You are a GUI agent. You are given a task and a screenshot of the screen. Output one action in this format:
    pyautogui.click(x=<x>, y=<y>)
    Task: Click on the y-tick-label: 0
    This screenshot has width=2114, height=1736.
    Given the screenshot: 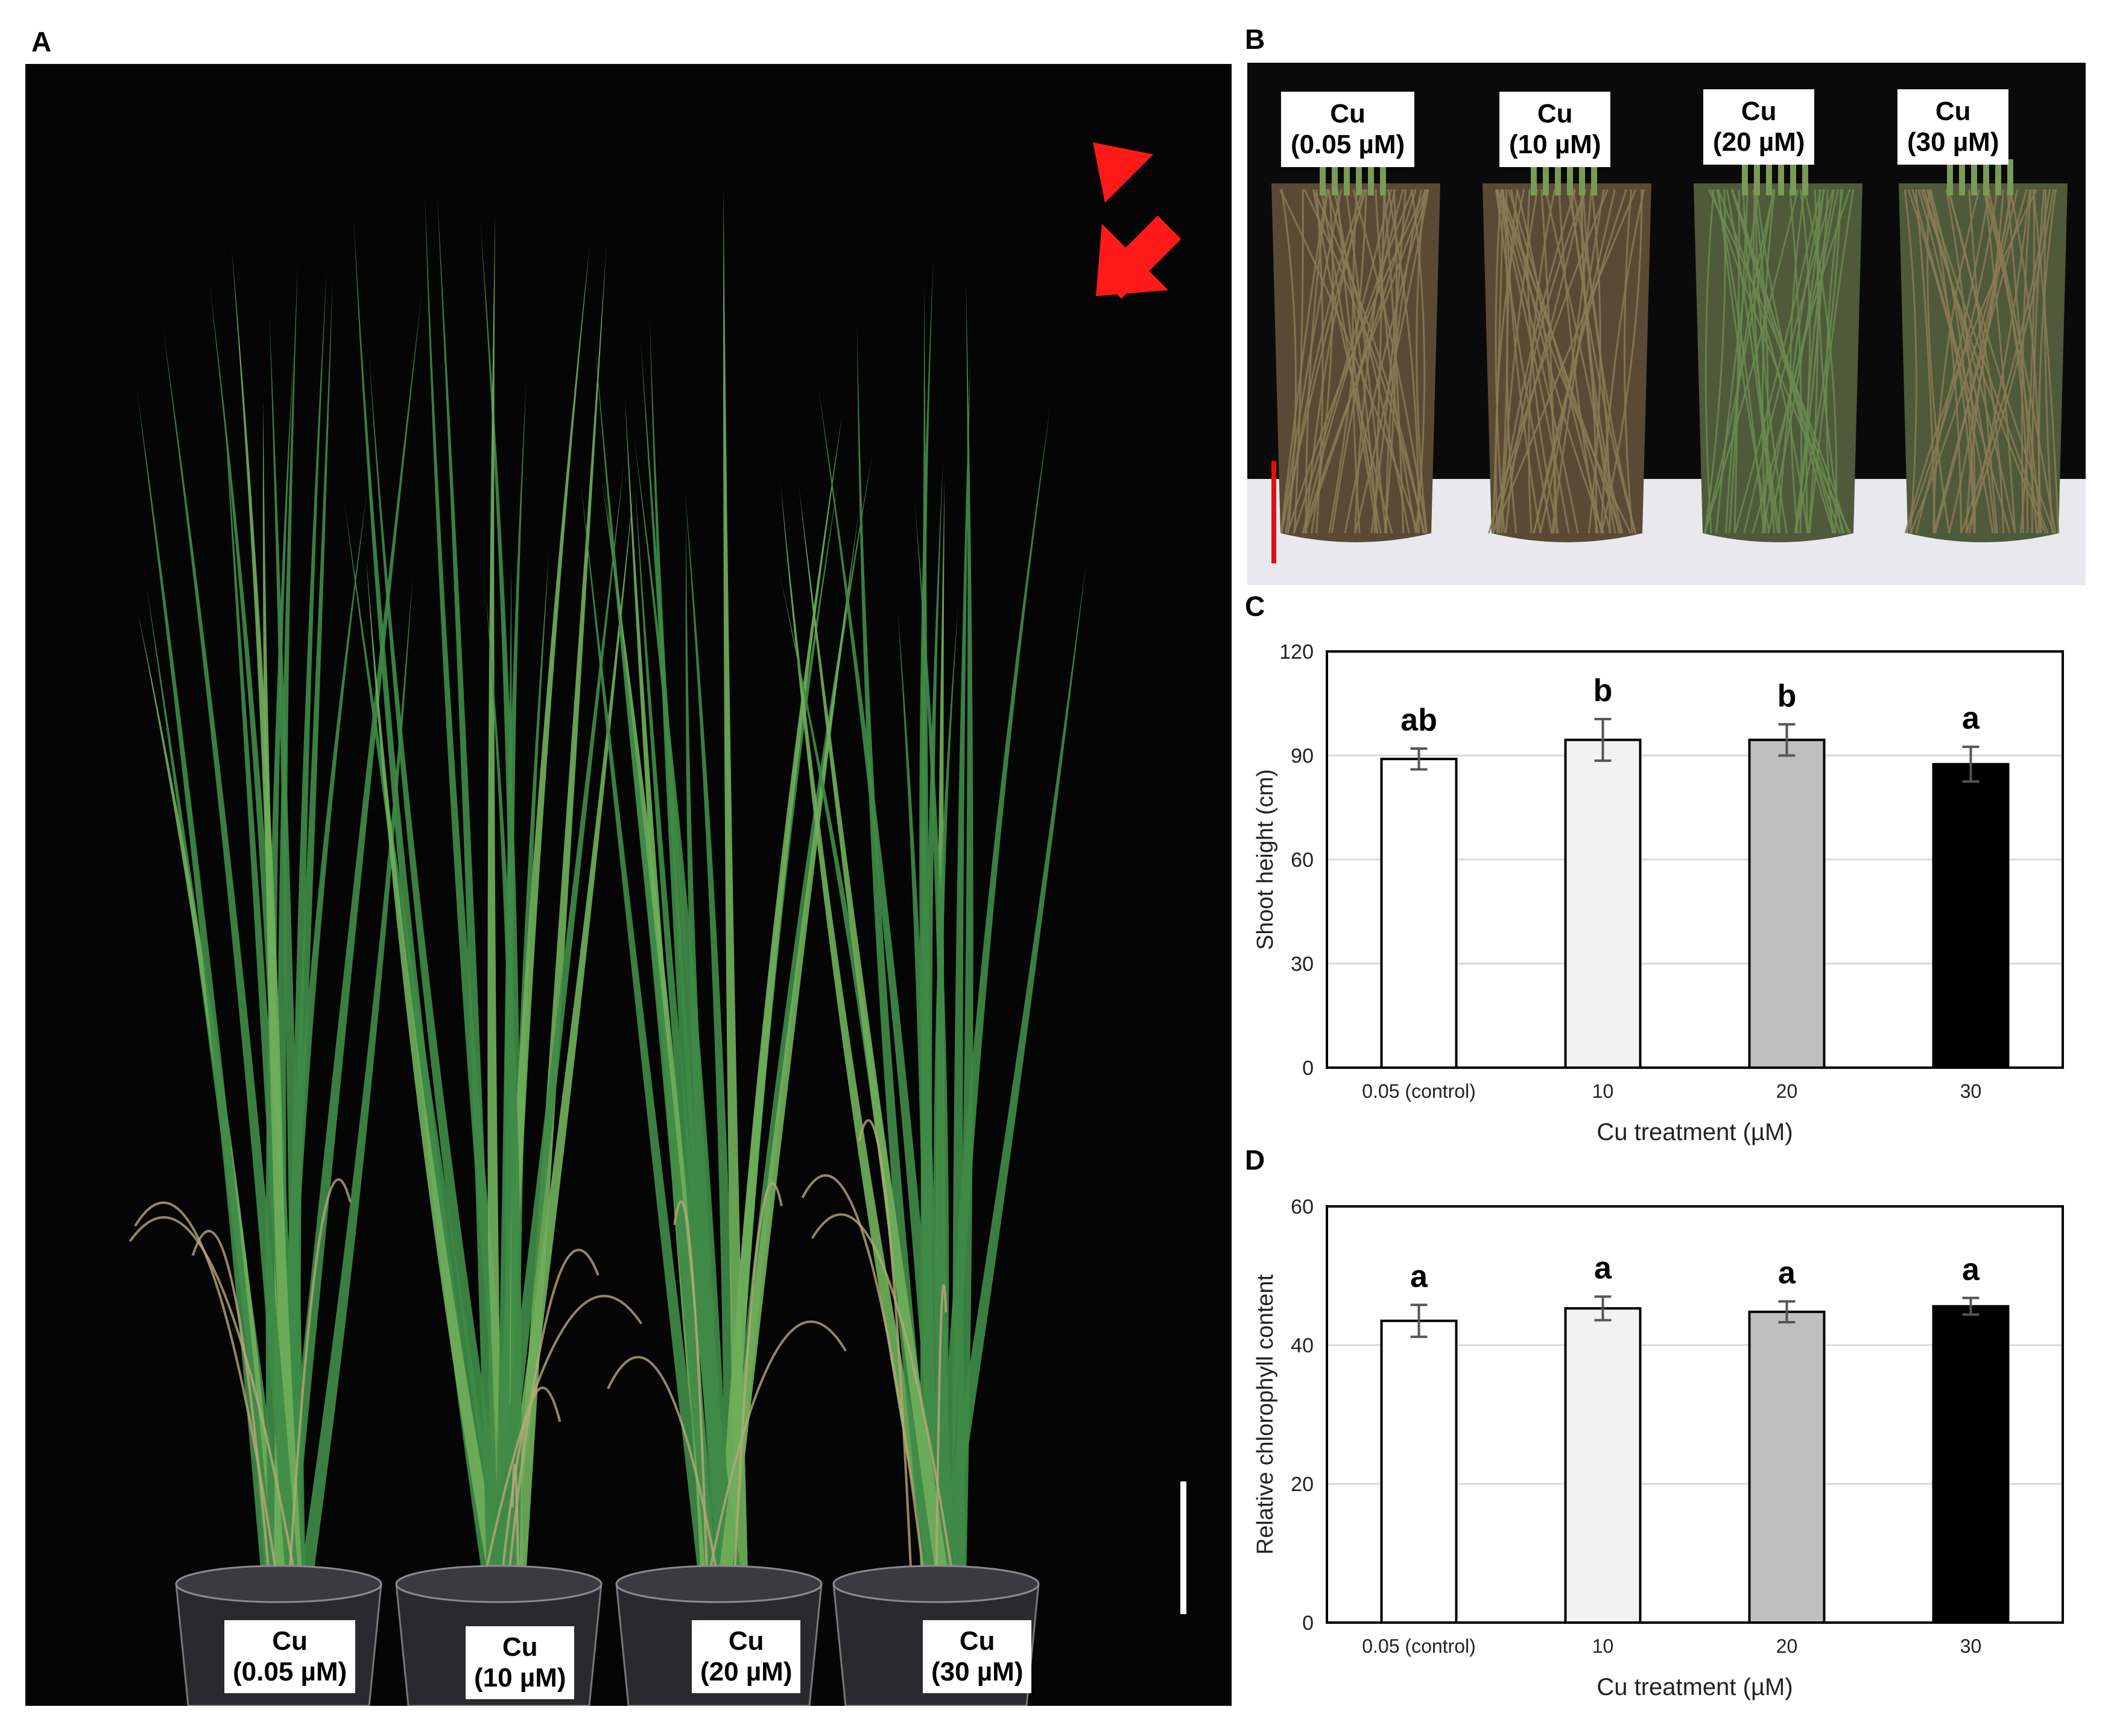 What is the action you would take?
    pyautogui.click(x=1308, y=1068)
    